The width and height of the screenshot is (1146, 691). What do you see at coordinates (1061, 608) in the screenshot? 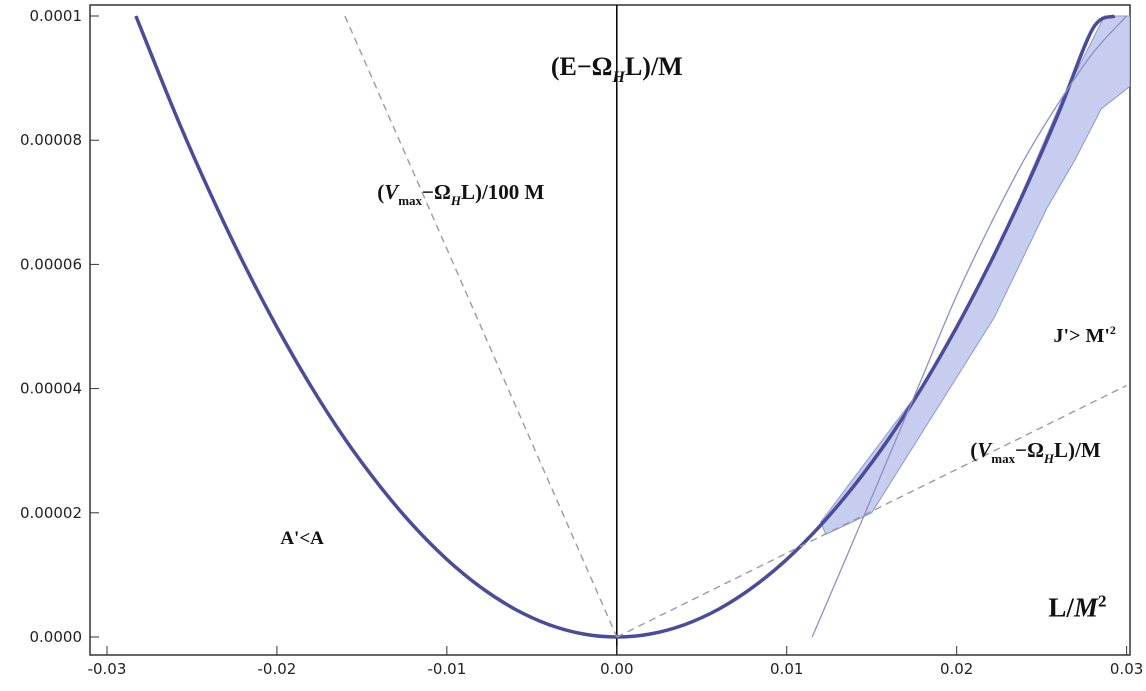
I see `annotation-5-part-0: L/` at bounding box center [1061, 608].